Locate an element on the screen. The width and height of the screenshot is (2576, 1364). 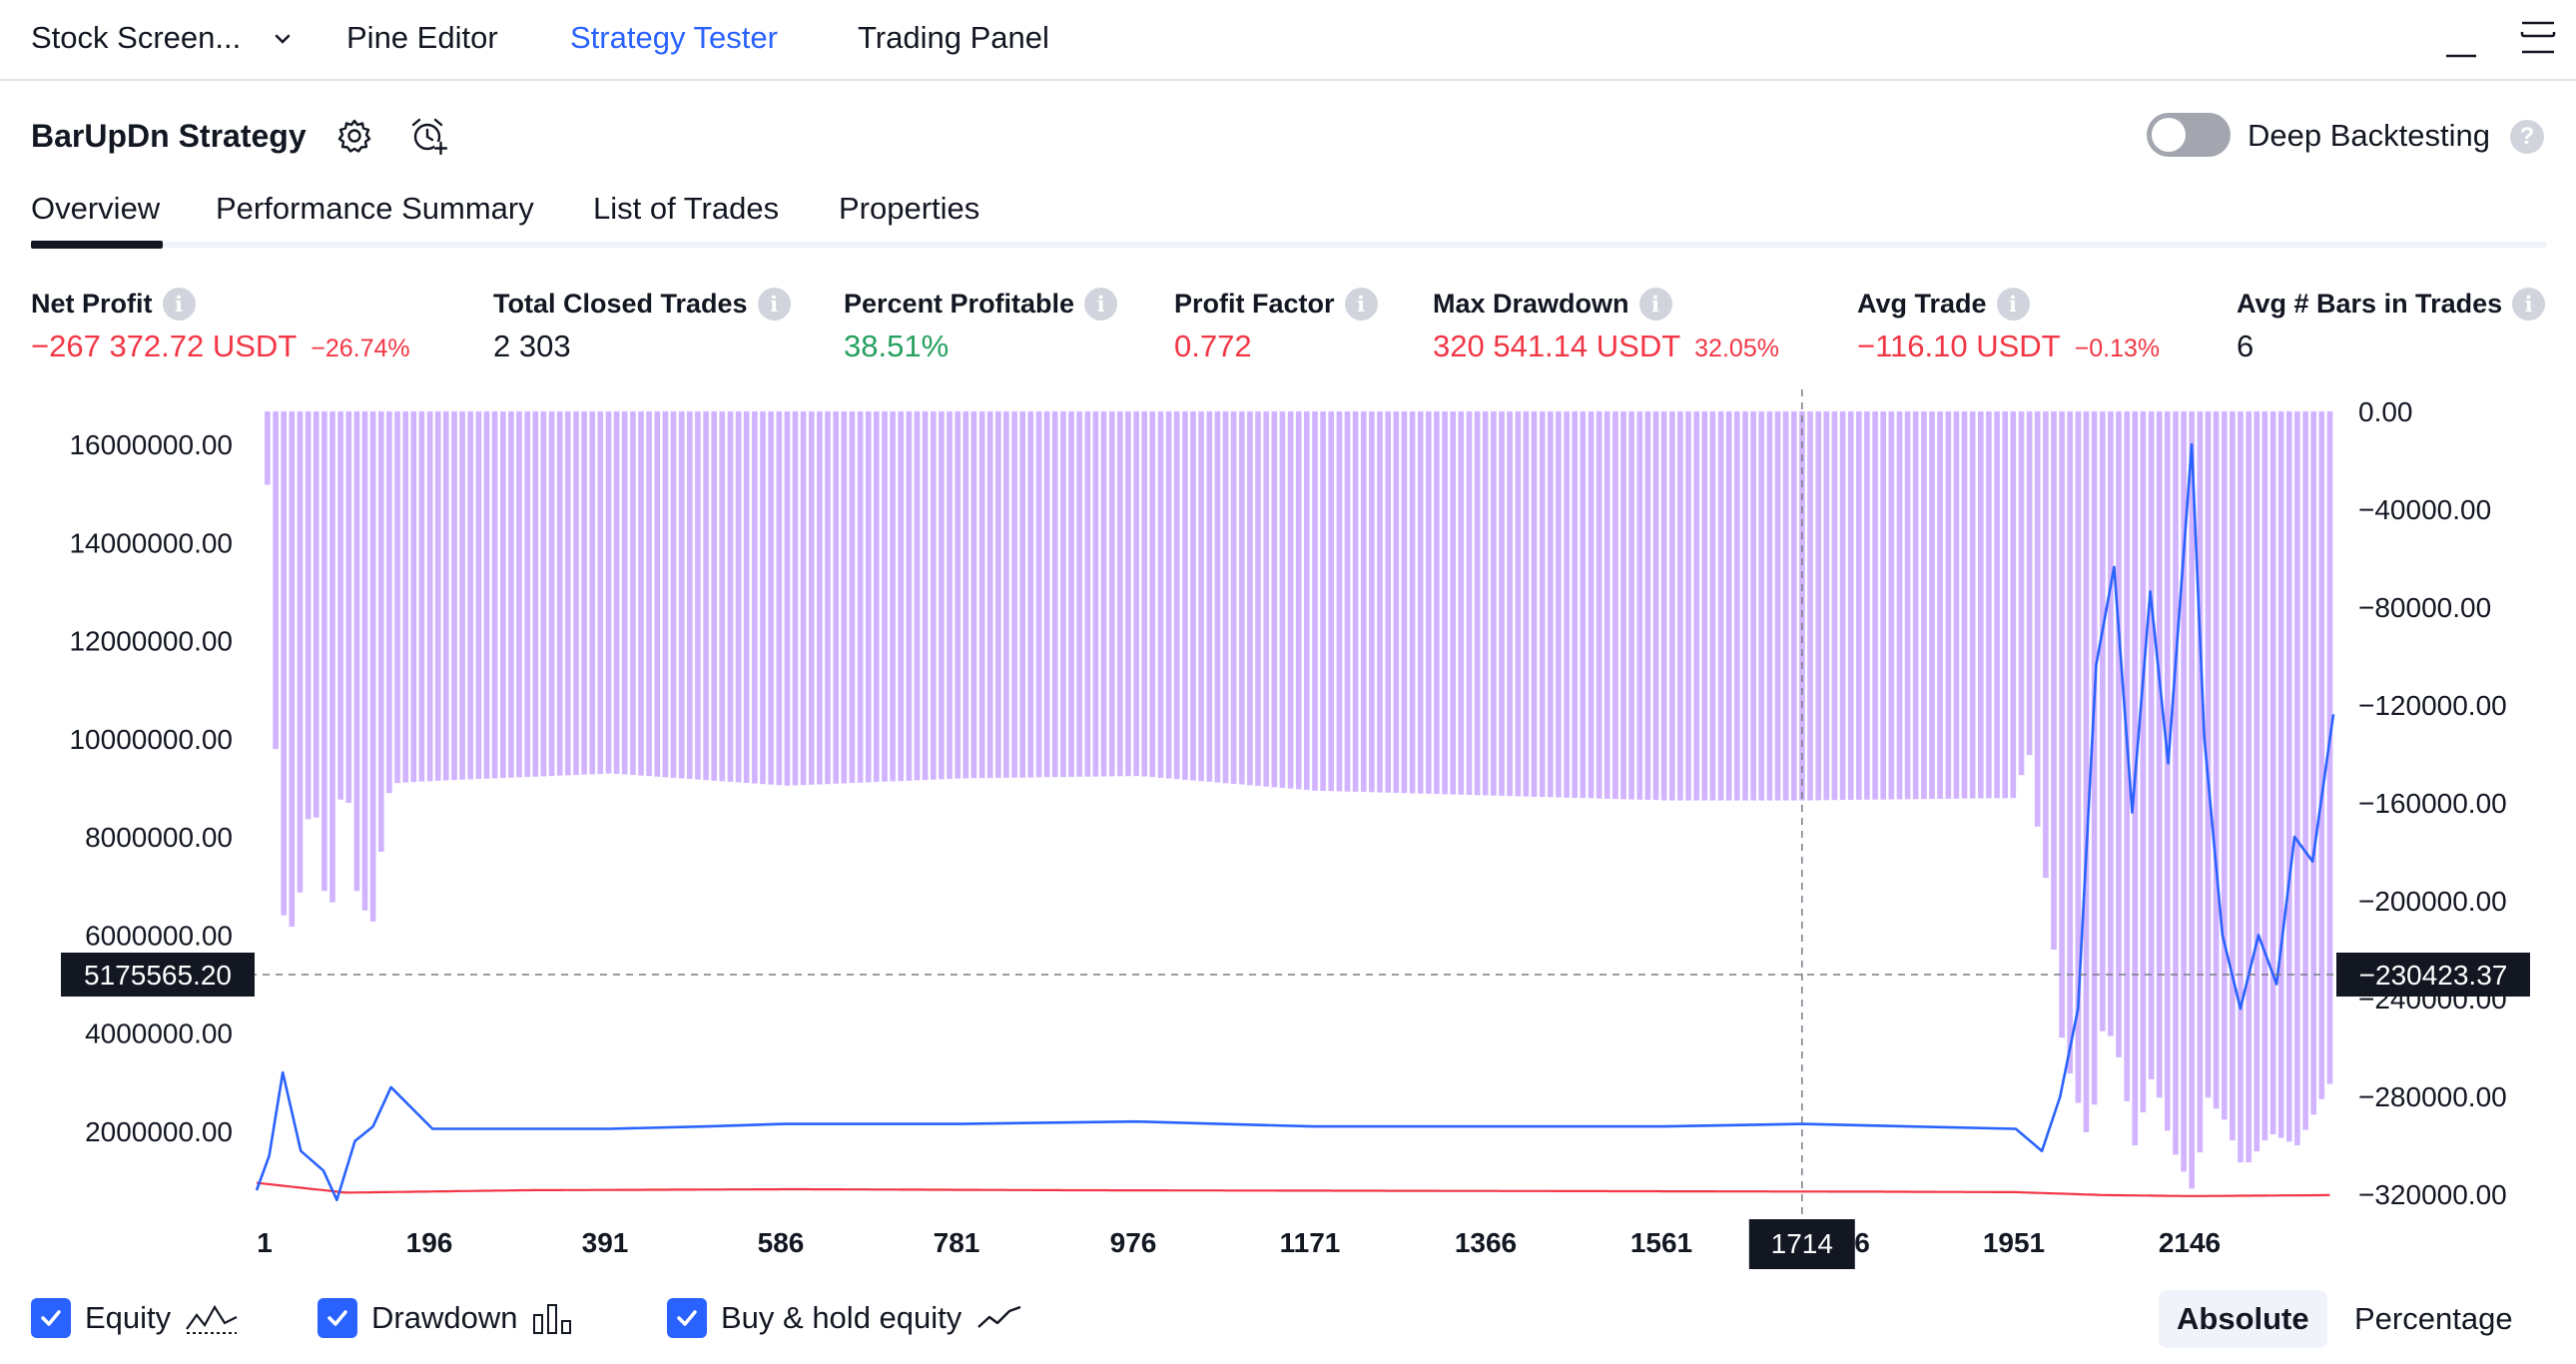
chevron-down-icon is located at coordinates (283, 39).